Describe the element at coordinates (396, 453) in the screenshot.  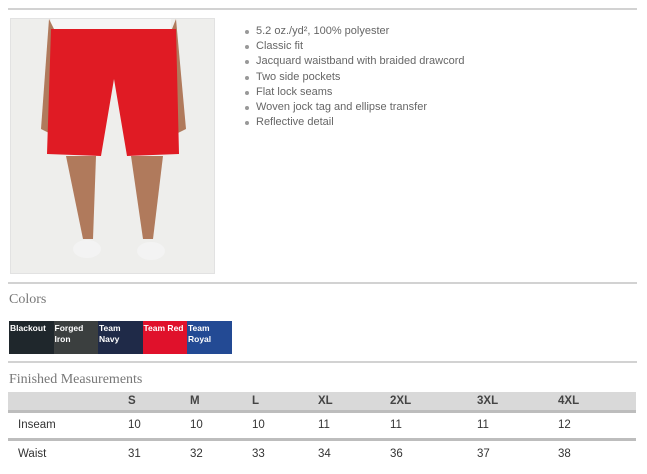
I see `cell: 36` at that location.